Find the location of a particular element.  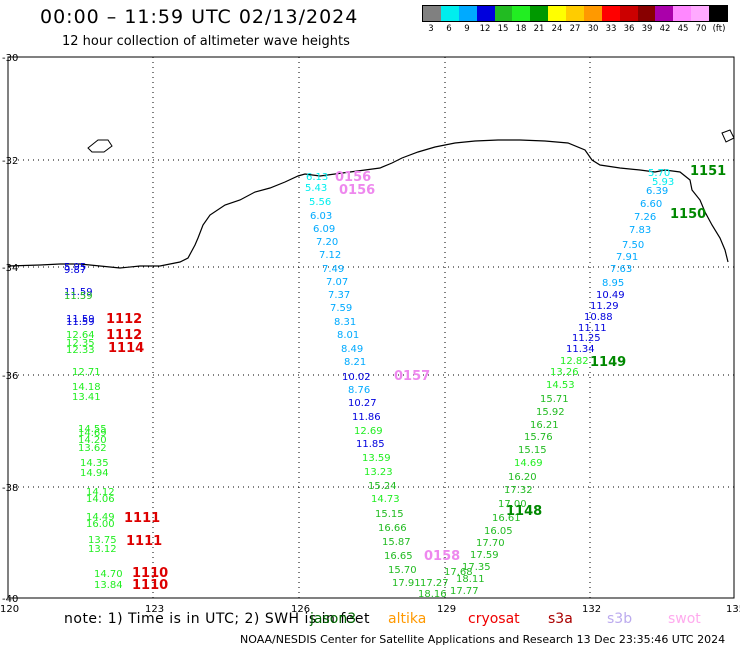

wave-height-value: 11.11 is located at coordinates (592, 328).